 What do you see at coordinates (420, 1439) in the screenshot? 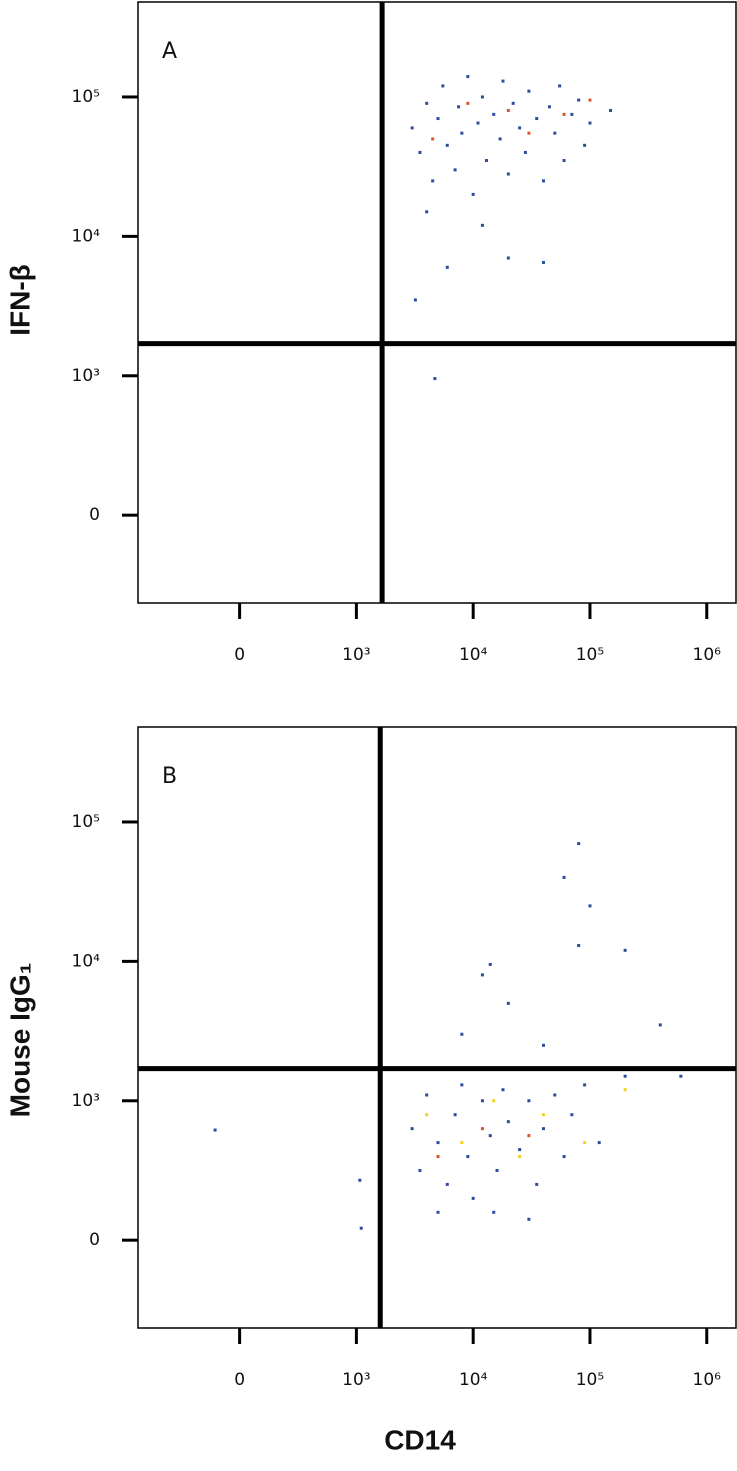
I see `x-axis-title: CD14` at bounding box center [420, 1439].